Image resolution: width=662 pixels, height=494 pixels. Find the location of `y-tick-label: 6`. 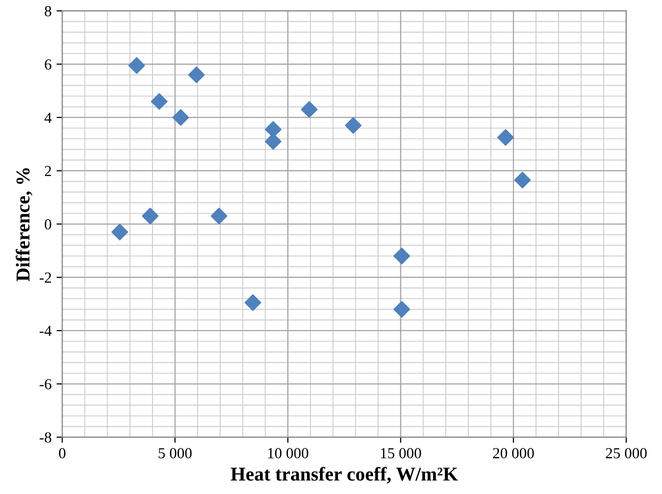

y-tick-label: 6 is located at coordinates (48, 64).